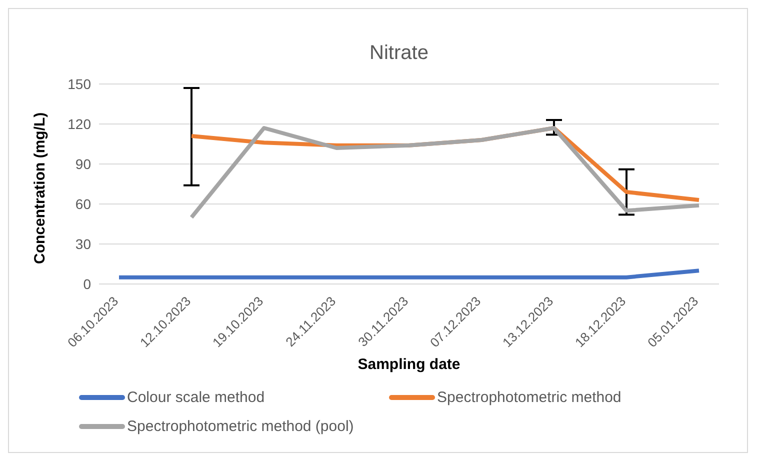 The image size is (757, 463). I want to click on y-tick-label: 150, so click(80, 84).